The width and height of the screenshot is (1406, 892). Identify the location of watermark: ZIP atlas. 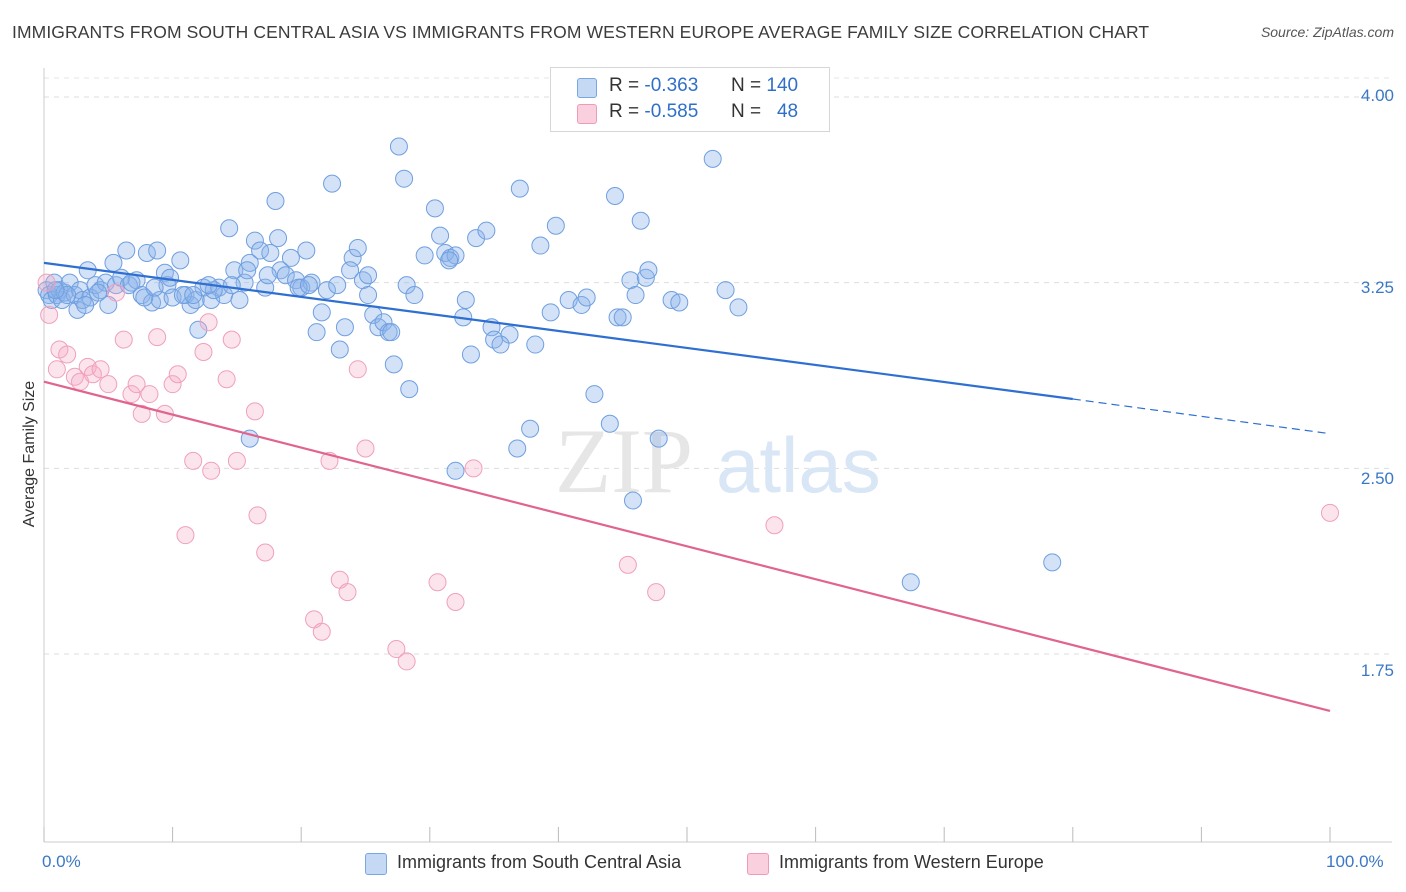
(718, 461).